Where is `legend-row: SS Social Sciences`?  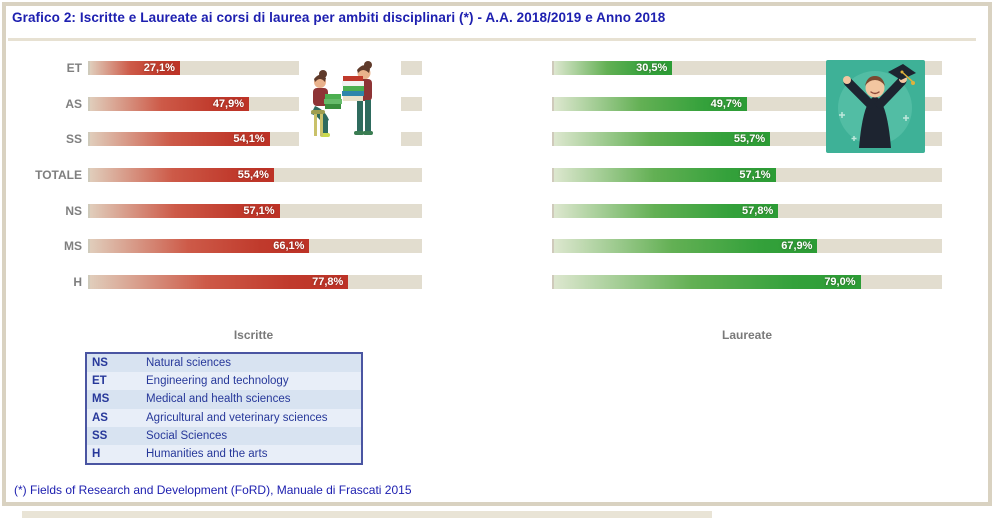 legend-row: SS Social Sciences is located at coordinates (224, 435).